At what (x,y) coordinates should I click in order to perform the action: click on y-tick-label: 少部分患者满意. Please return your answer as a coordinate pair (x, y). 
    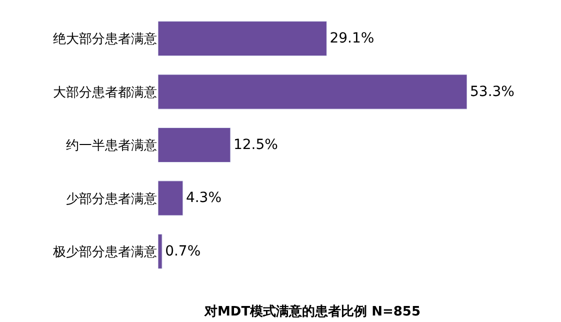
    Looking at the image, I should click on (111, 199).